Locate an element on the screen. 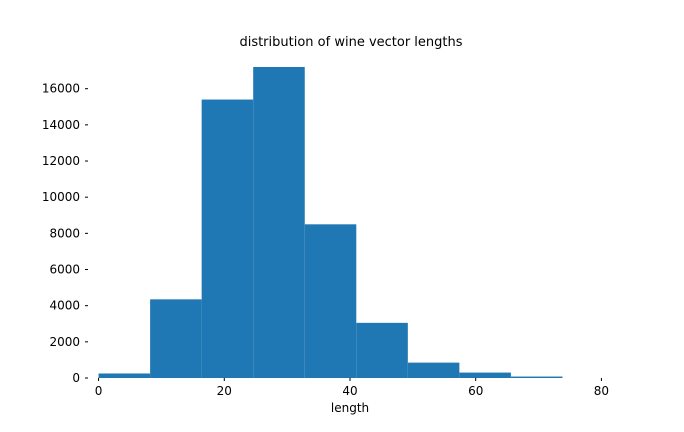  y-tick-label: 8000 is located at coordinates (64, 233).